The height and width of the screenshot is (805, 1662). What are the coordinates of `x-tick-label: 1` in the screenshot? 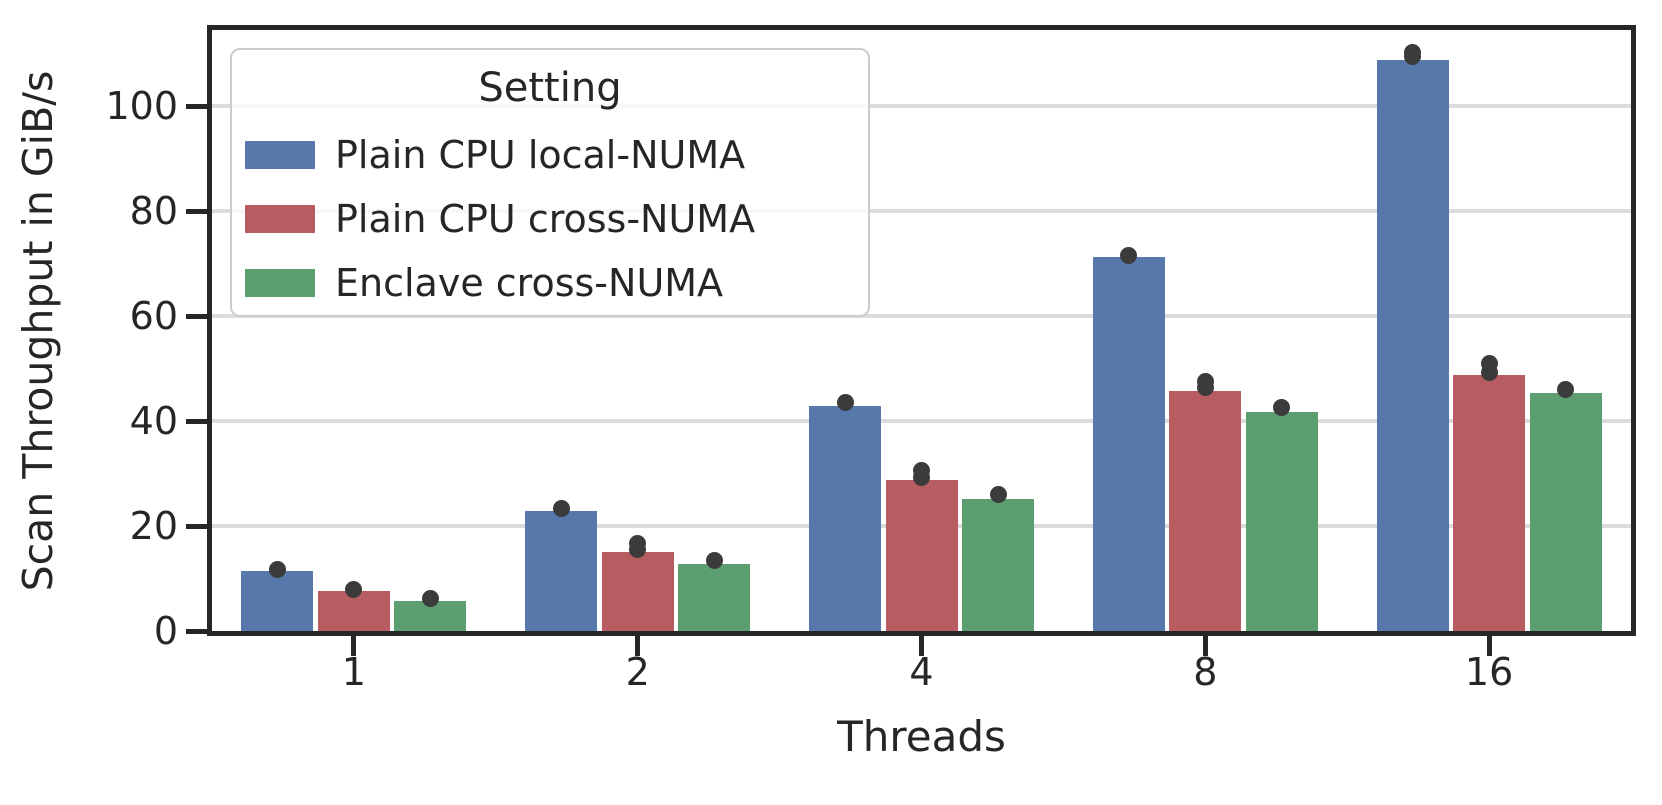 It's located at (353, 672).